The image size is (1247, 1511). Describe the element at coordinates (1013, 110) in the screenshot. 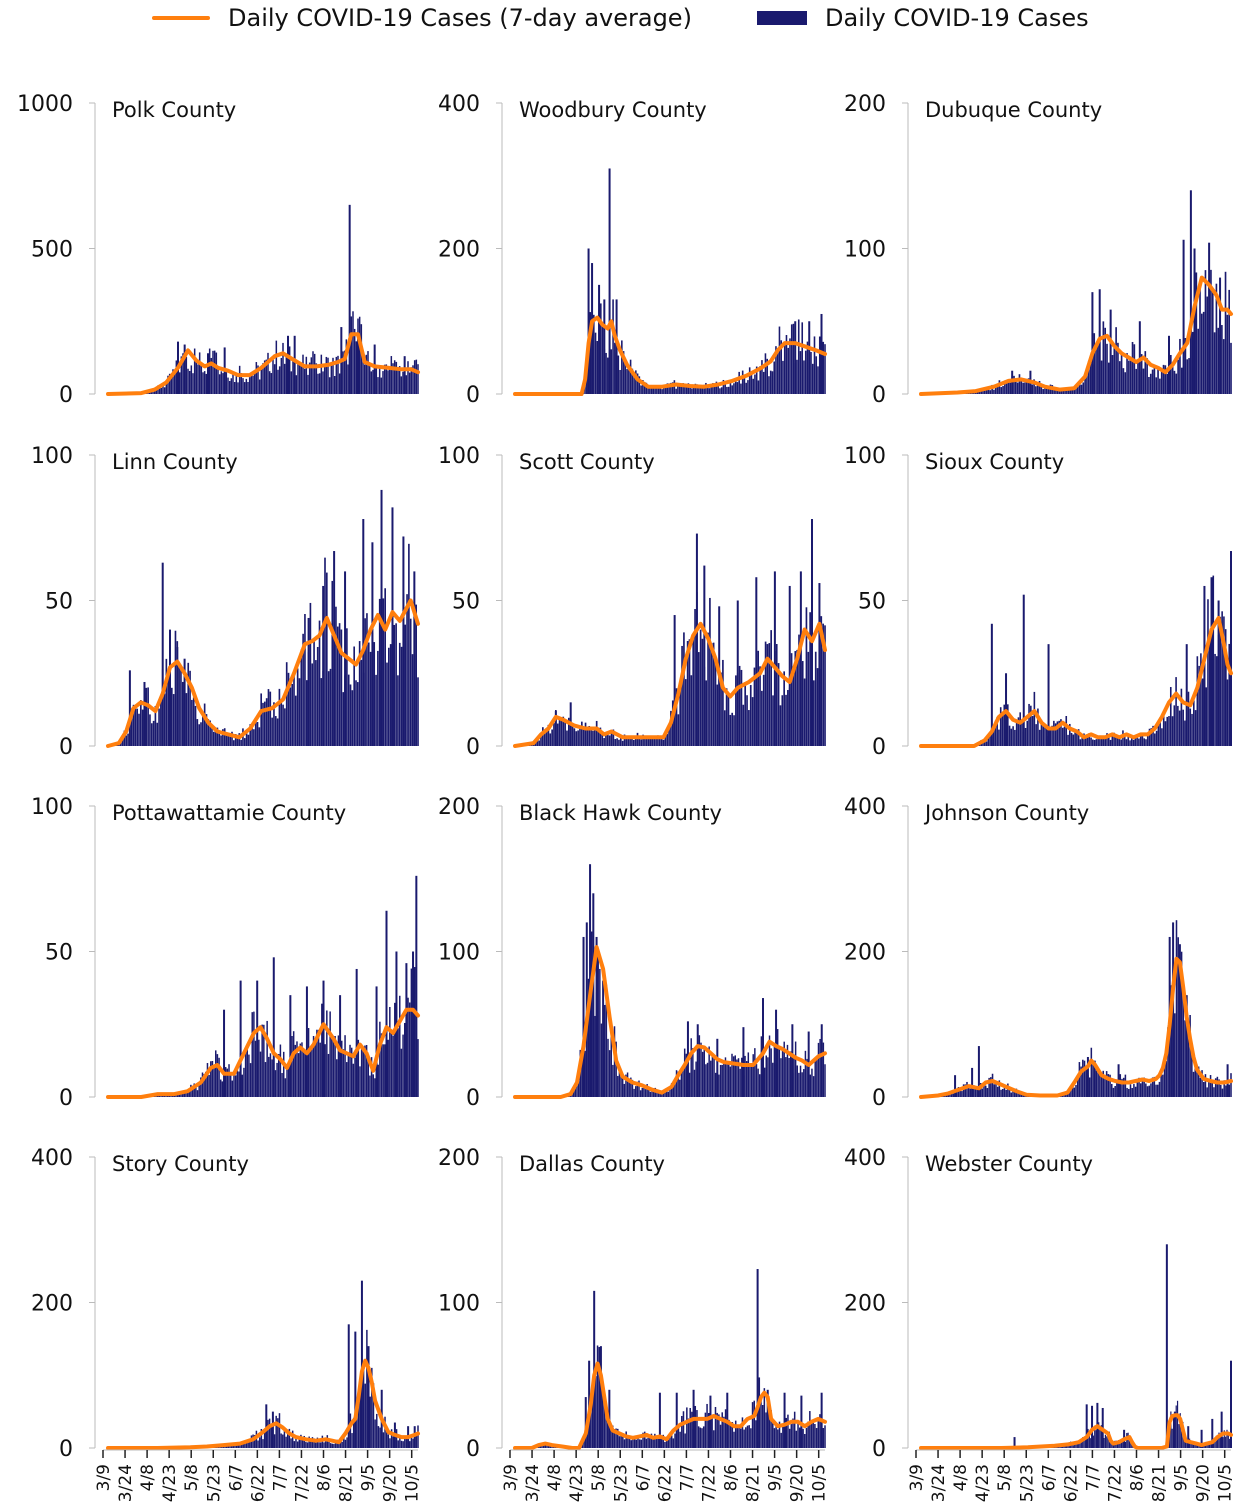

I see `panel-title: Dubuque County` at that location.